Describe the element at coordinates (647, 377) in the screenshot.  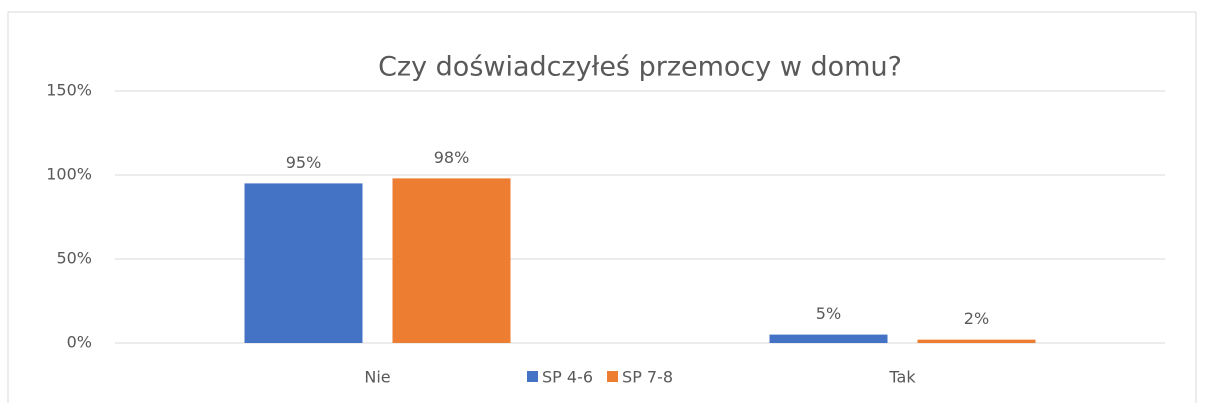
I see `legend-label: SP 7-8` at that location.